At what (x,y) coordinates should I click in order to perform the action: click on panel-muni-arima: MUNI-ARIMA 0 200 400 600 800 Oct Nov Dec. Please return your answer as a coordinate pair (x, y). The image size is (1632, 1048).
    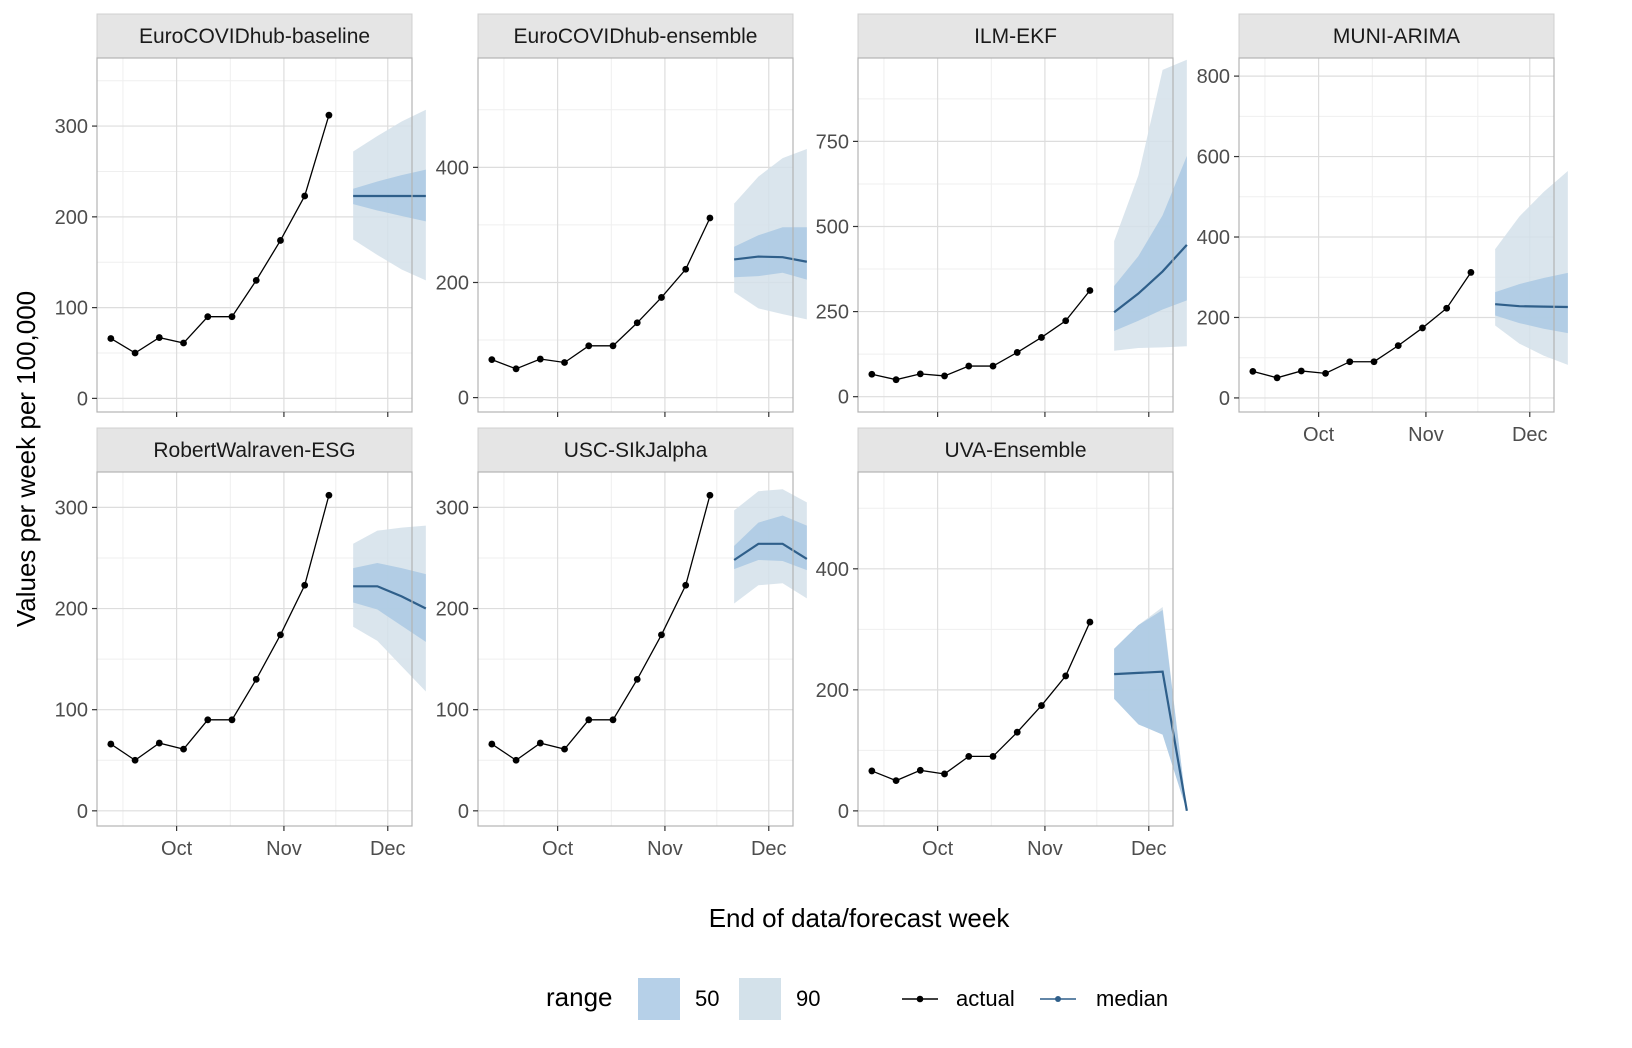
    Looking at the image, I should click on (1382, 229).